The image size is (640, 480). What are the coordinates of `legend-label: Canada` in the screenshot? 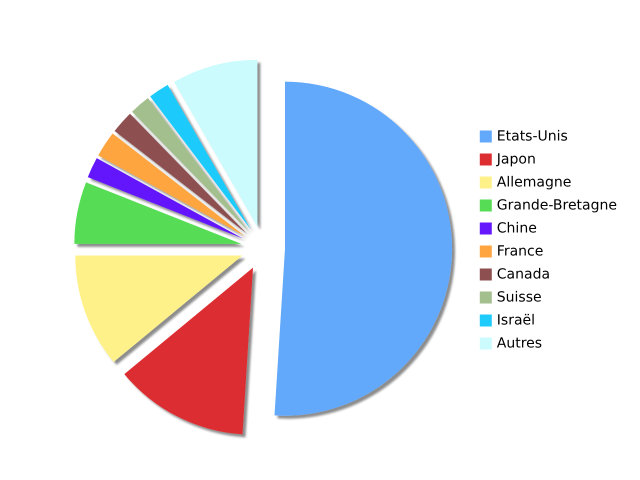 It's located at (523, 274).